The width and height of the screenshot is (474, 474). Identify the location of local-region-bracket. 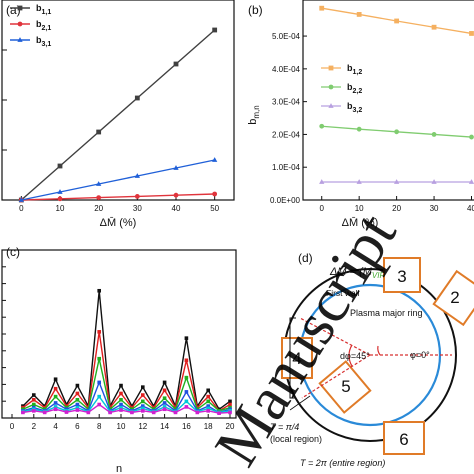
(292, 358).